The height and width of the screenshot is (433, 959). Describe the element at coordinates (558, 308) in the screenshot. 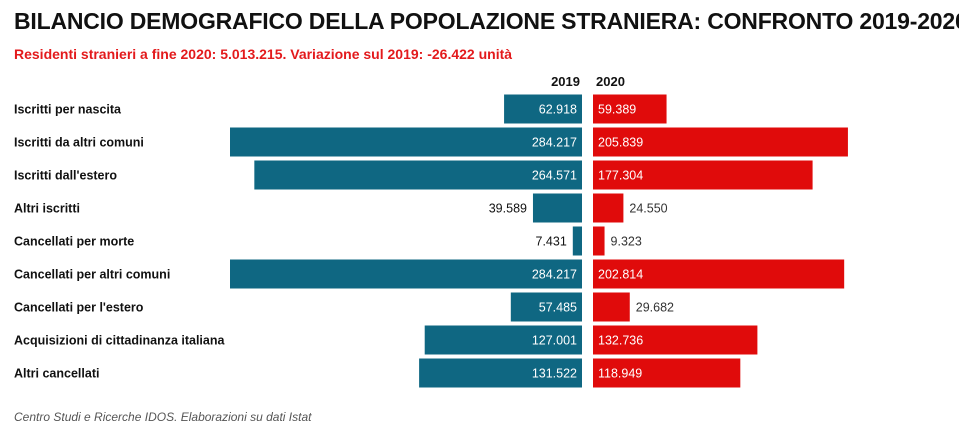

I see `bar-value-2019: 57.485` at that location.